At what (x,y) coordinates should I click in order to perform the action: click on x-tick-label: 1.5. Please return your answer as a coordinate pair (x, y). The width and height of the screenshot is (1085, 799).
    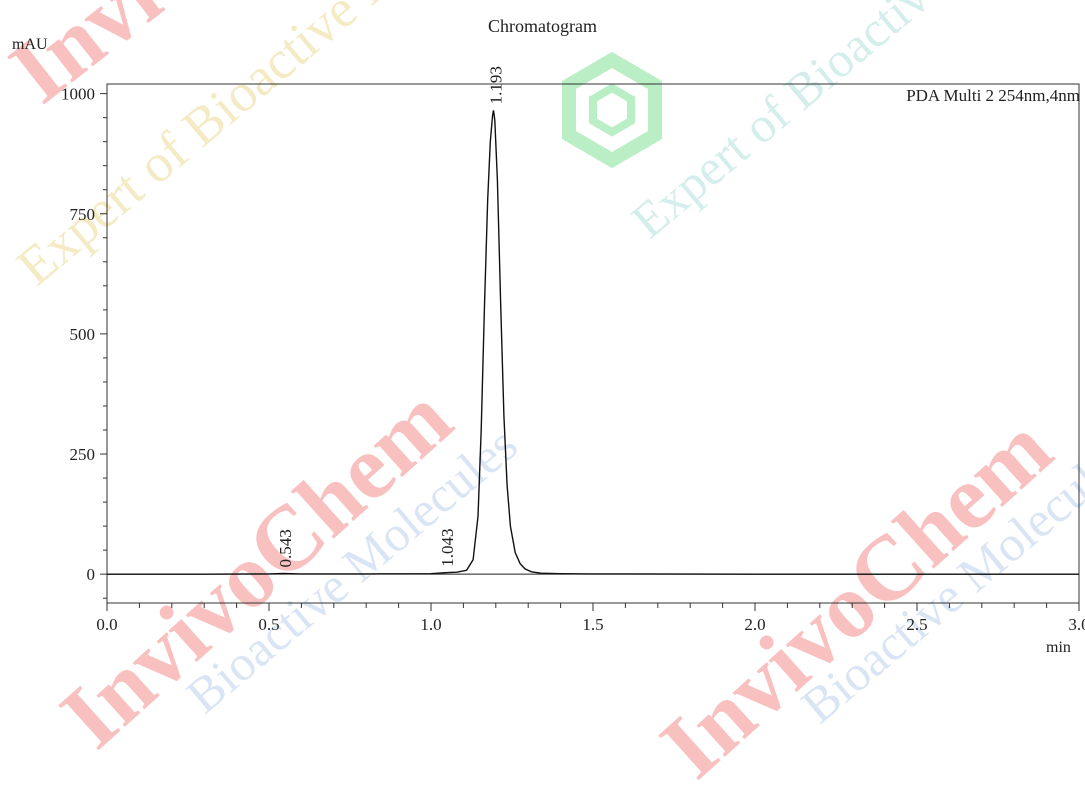
    Looking at the image, I should click on (592, 624).